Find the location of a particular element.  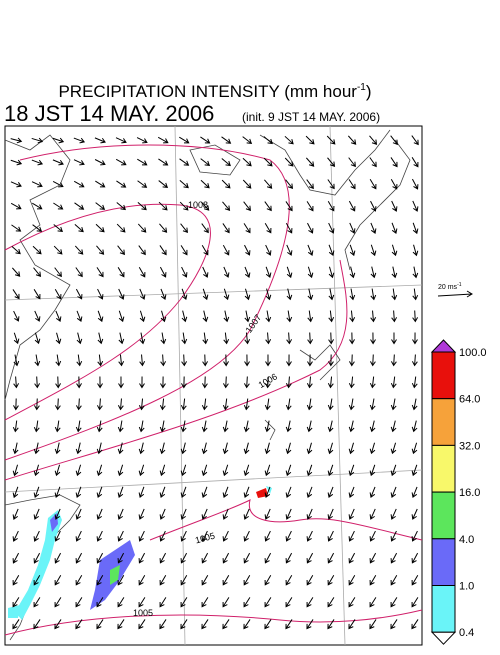

colorbar-under is located at coordinates (443, 638).